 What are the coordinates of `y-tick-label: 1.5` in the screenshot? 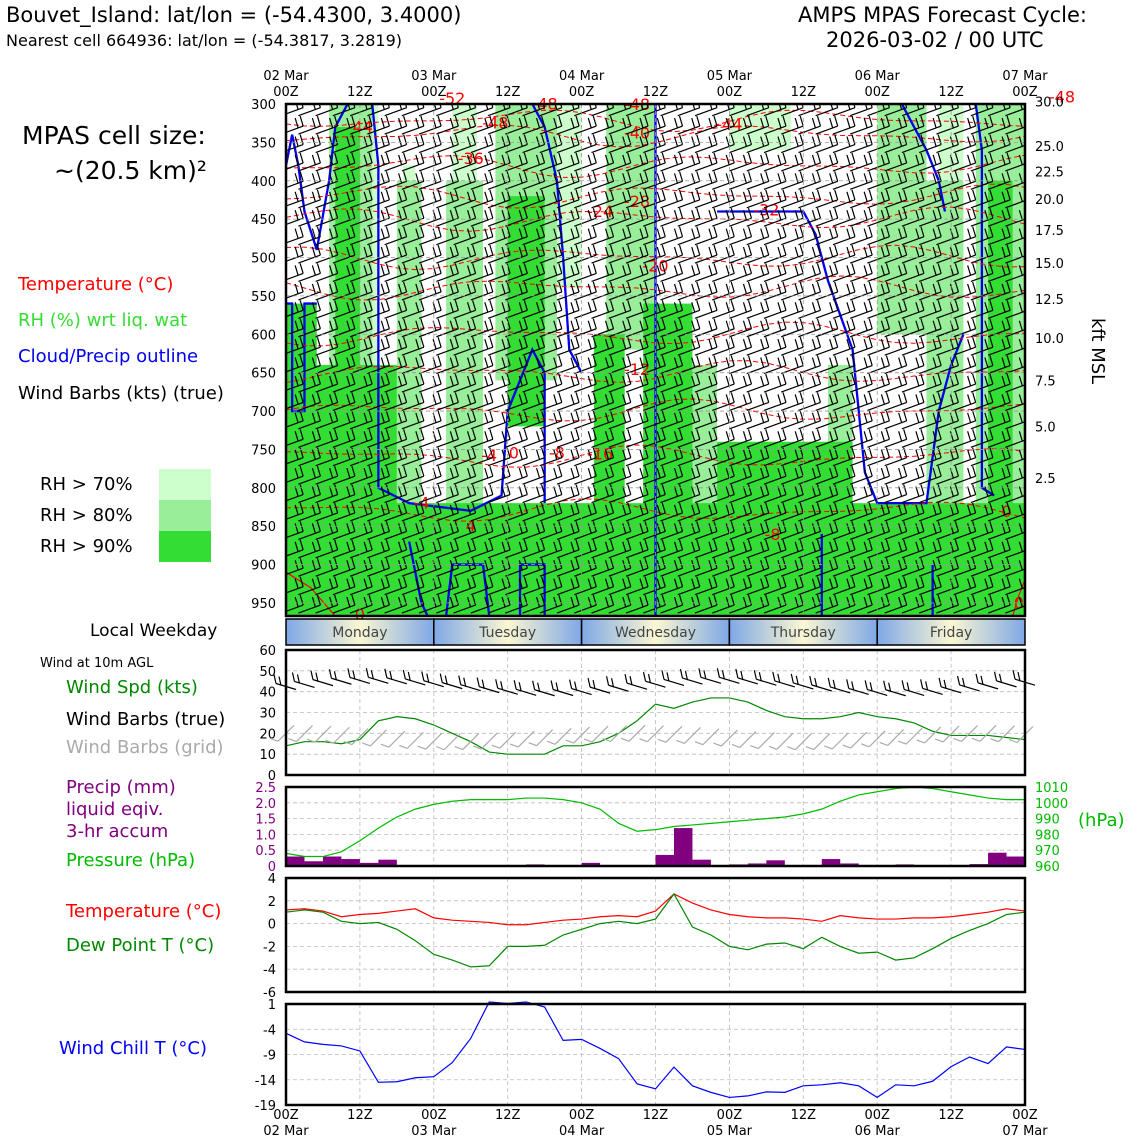 It's located at (265, 820).